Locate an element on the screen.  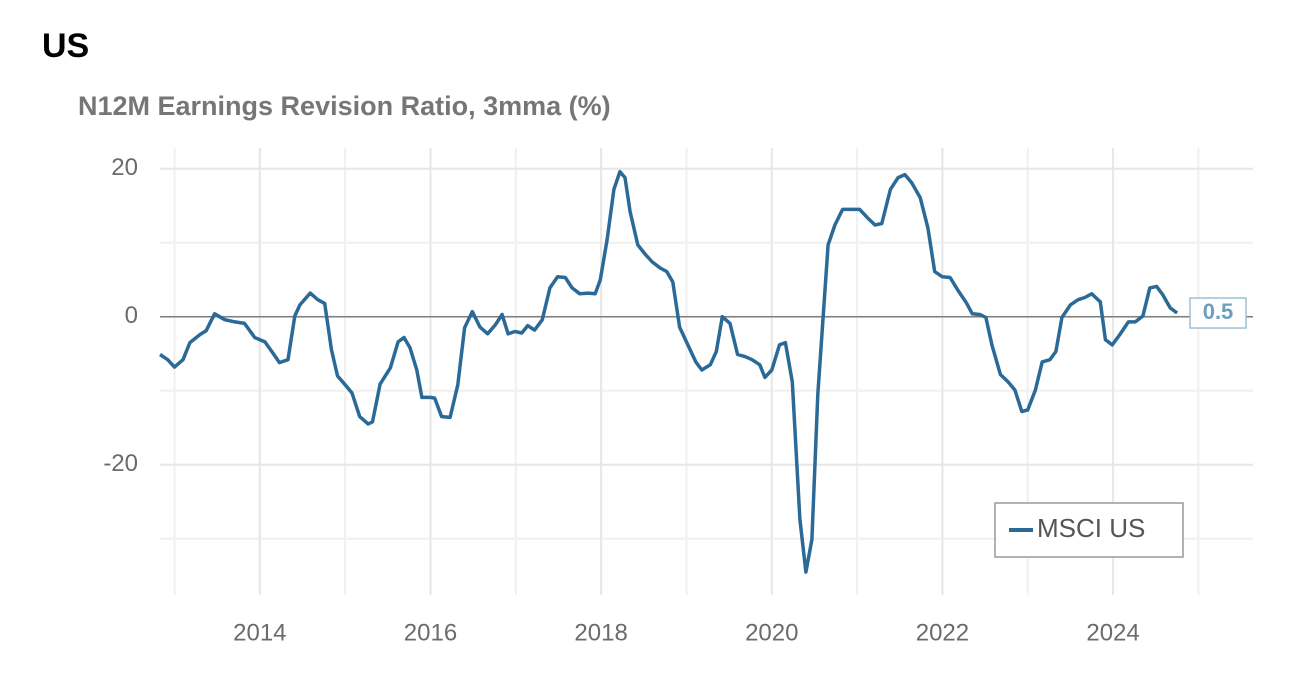
y-tick-label: -20 is located at coordinates (120, 463).